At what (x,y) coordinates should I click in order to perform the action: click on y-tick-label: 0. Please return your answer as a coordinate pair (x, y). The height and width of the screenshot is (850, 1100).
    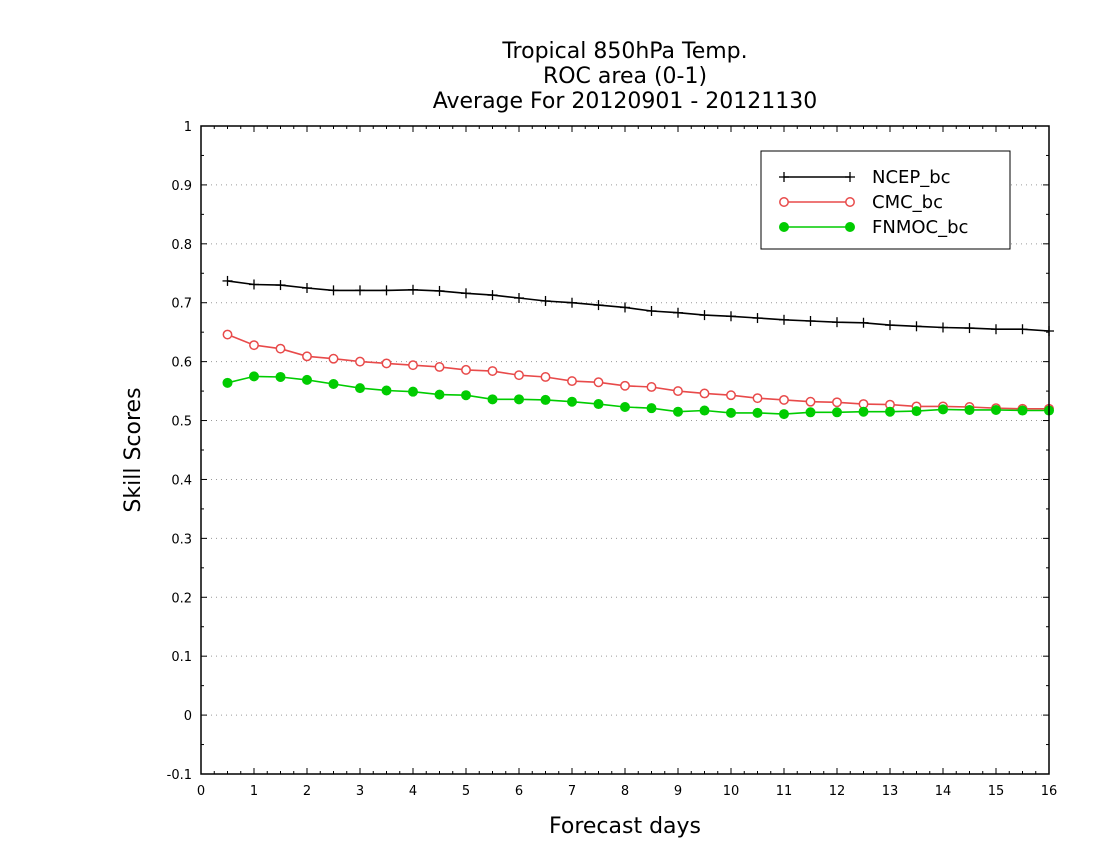
    Looking at the image, I should click on (188, 716).